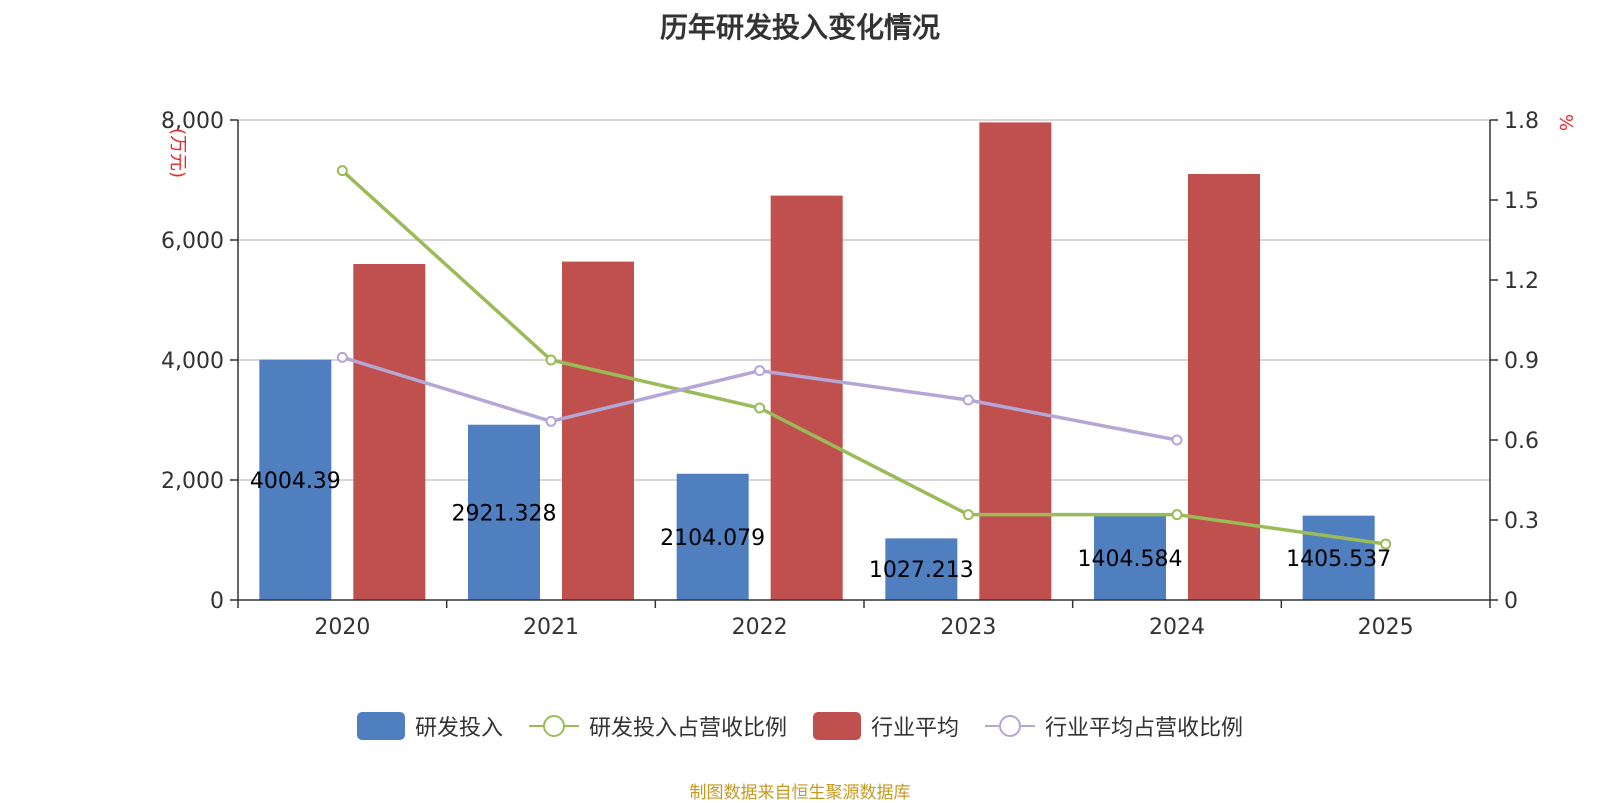  I want to click on x-tick-label: 2024, so click(1177, 627).